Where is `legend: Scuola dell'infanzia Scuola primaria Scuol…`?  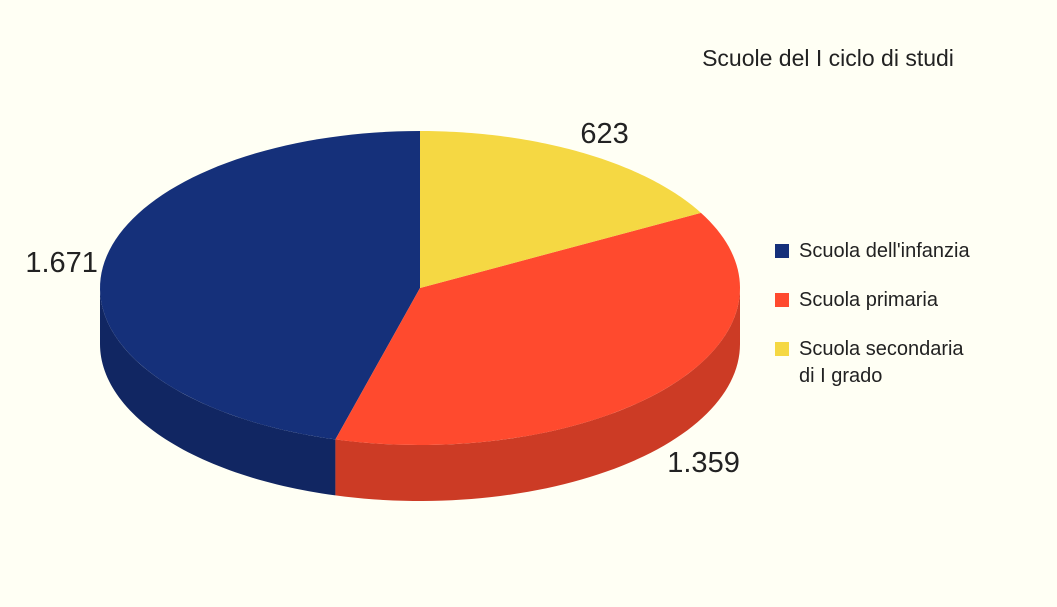
legend: Scuola dell'infanzia Scuola primaria Scuol… is located at coordinates (877, 325).